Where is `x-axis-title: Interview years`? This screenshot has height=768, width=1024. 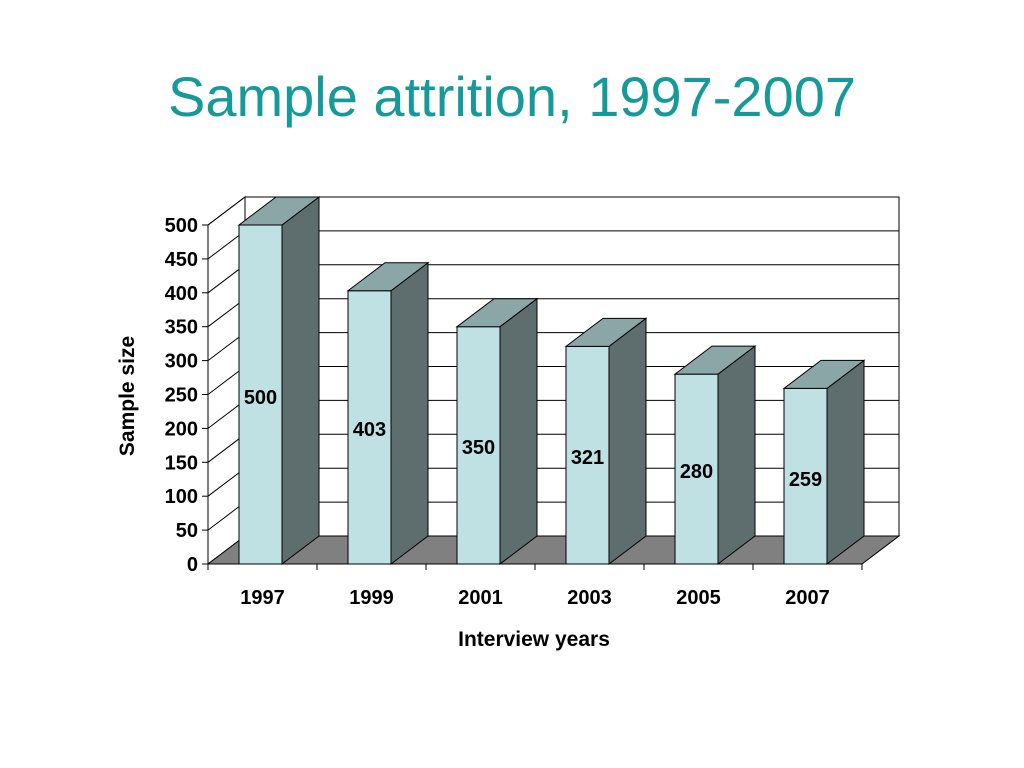
x-axis-title: Interview years is located at coordinates (534, 639).